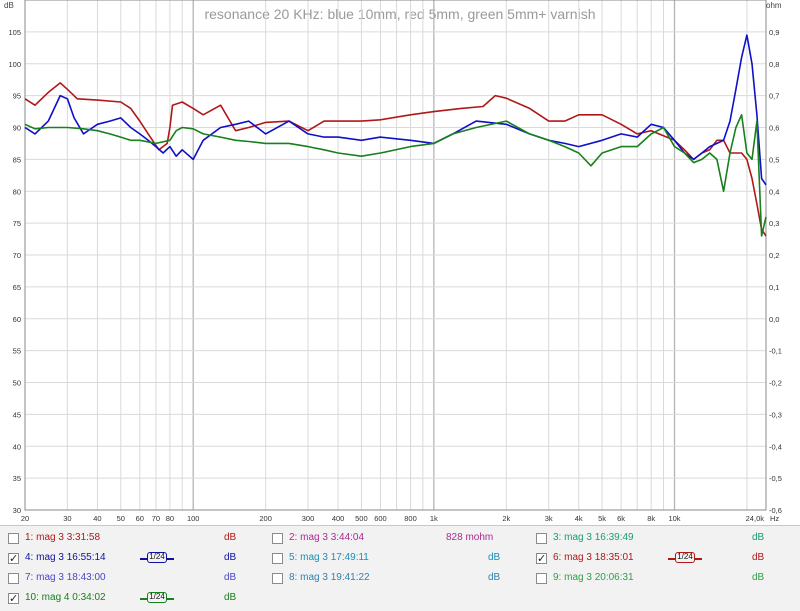  Describe the element at coordinates (17, 510) in the screenshot. I see `y-tick-label: 30` at that location.